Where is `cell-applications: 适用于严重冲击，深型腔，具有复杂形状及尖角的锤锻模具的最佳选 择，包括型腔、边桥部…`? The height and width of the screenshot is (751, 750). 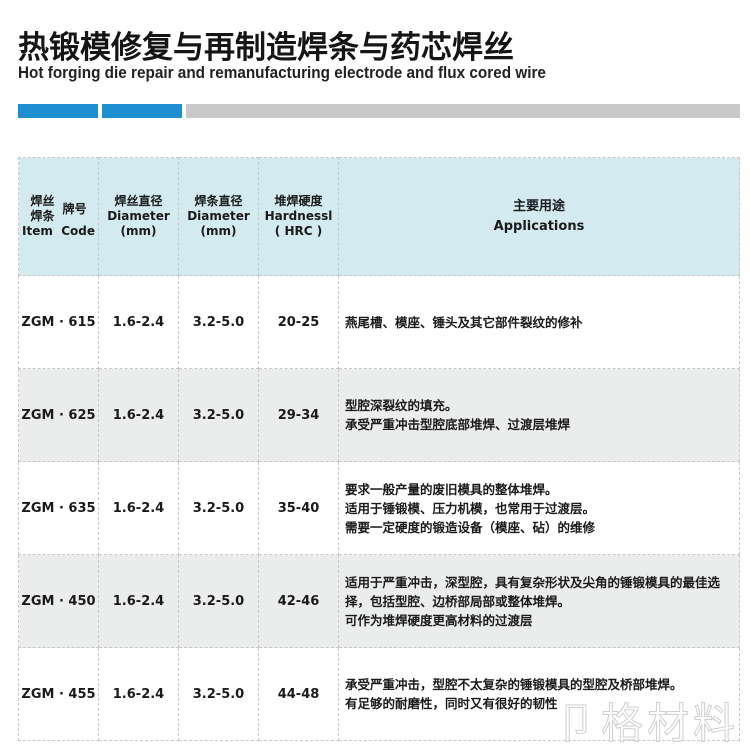
cell-applications: 适用于严重冲击，深型腔，具有复杂形状及尖角的锤锻模具的最佳选 择，包括型腔、边桥部… is located at coordinates (539, 601).